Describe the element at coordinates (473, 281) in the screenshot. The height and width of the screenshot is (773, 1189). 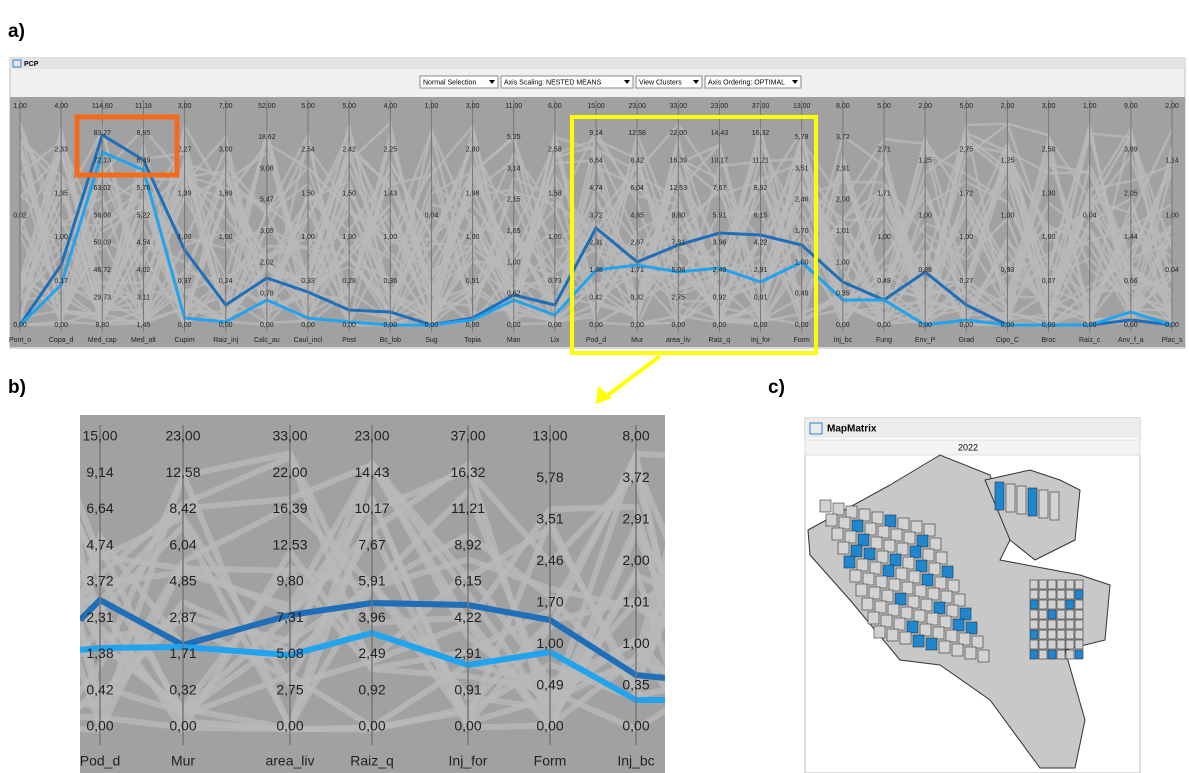
I see `axis-tick-label: 0,51` at that location.